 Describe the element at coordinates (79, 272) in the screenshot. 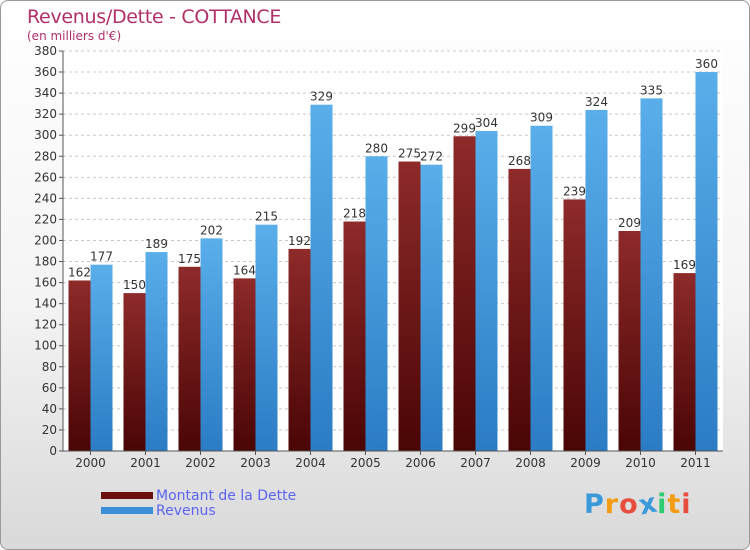

I see `data-label-dette: 162` at that location.